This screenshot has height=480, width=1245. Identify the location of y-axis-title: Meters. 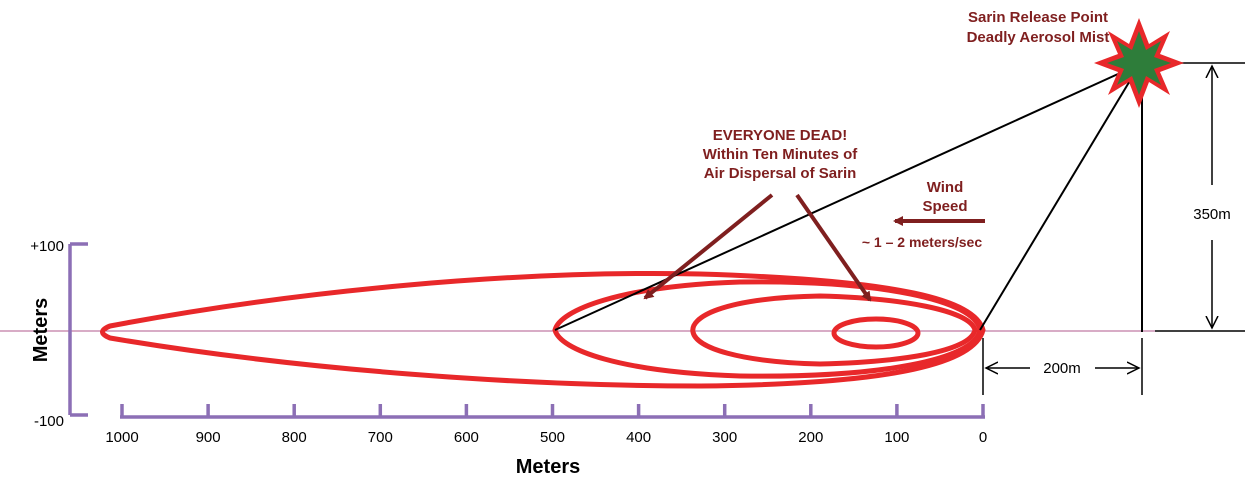
(41, 330).